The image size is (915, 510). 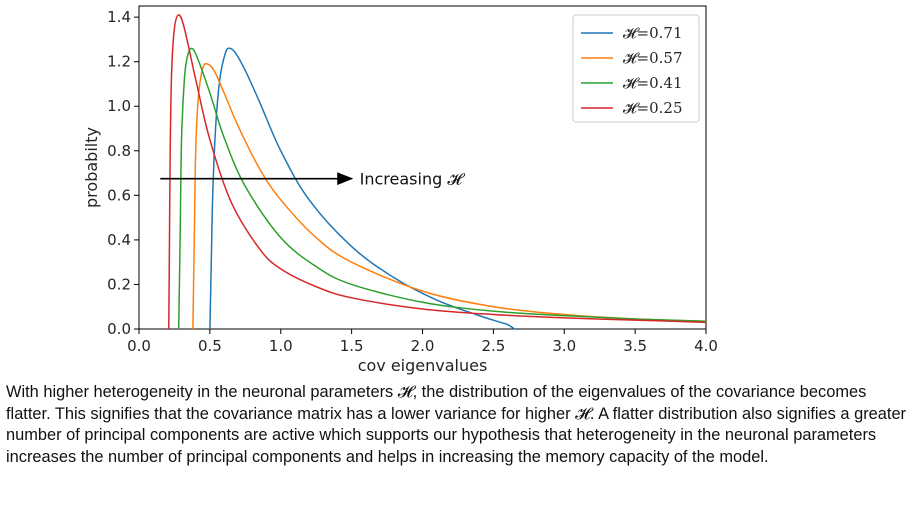 I want to click on y-tick-label: 1.0, so click(x=119, y=106).